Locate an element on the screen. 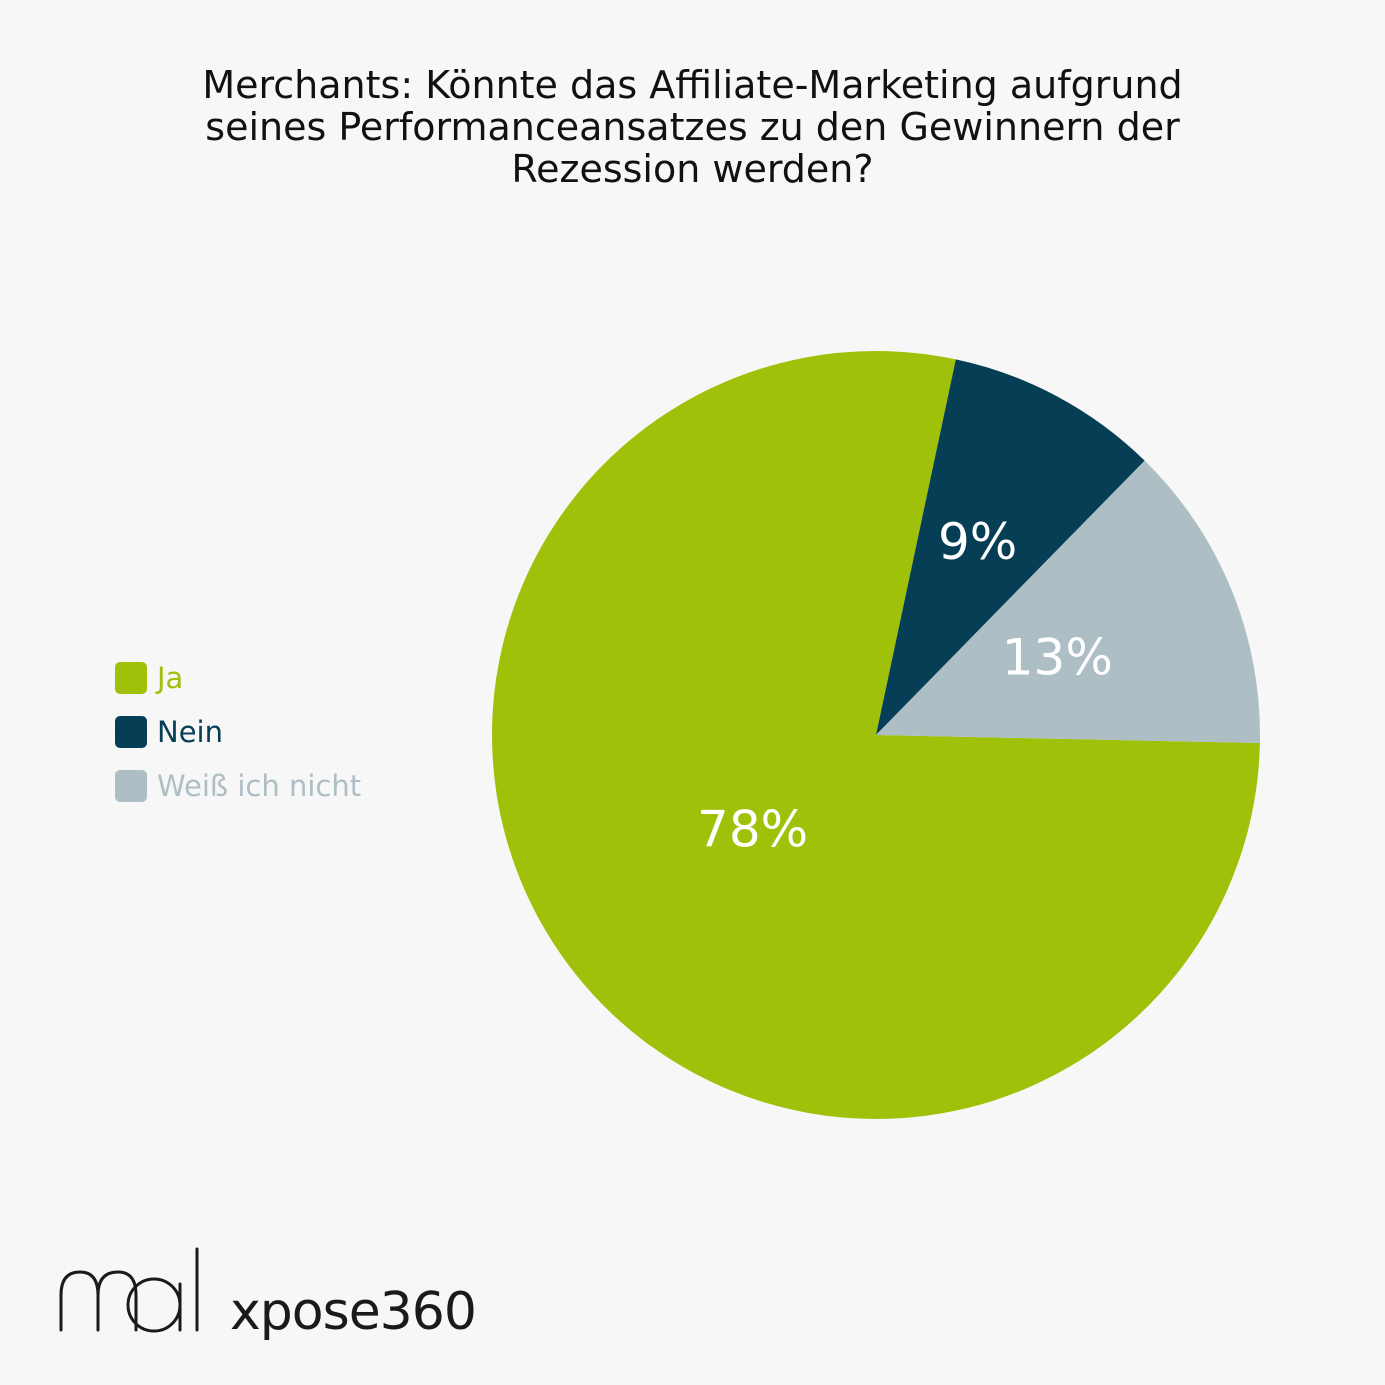  xpose360-logo: xpose360 is located at coordinates (353, 1312).